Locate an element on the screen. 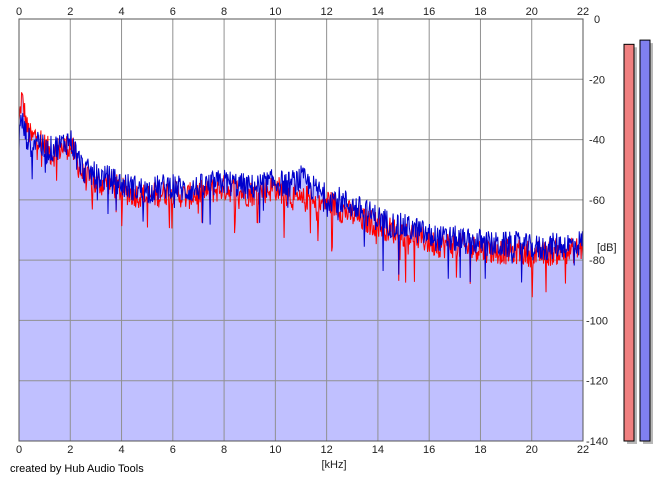 Image resolution: width=664 pixels, height=481 pixels. level-meter-left is located at coordinates (629, 242).